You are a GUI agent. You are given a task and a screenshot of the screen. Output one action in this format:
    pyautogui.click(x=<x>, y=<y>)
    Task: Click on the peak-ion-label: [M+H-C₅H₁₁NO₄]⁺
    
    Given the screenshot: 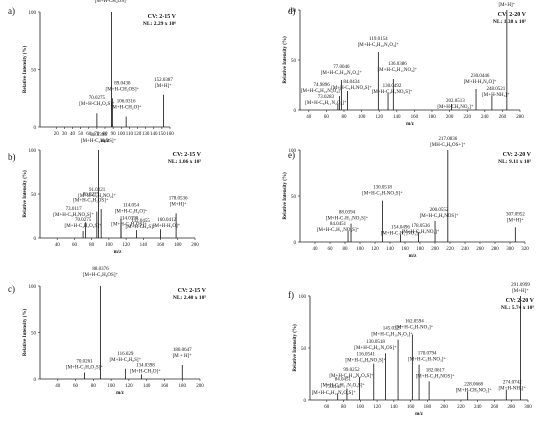 What is the action you would take?
    pyautogui.click(x=397, y=70)
    